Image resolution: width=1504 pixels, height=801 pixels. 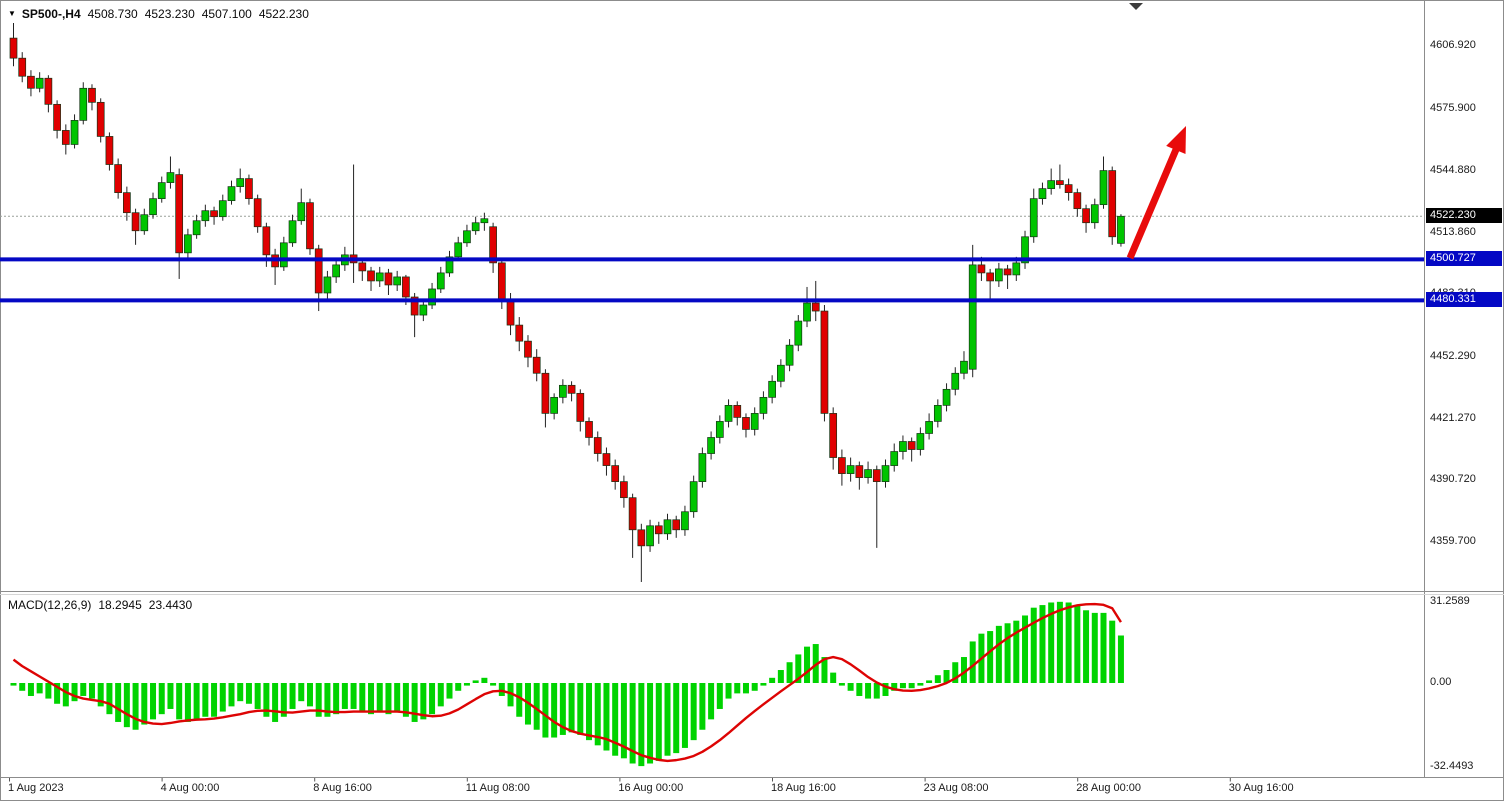 I want to click on trend-arrow-annotation, so click(x=1156, y=193).